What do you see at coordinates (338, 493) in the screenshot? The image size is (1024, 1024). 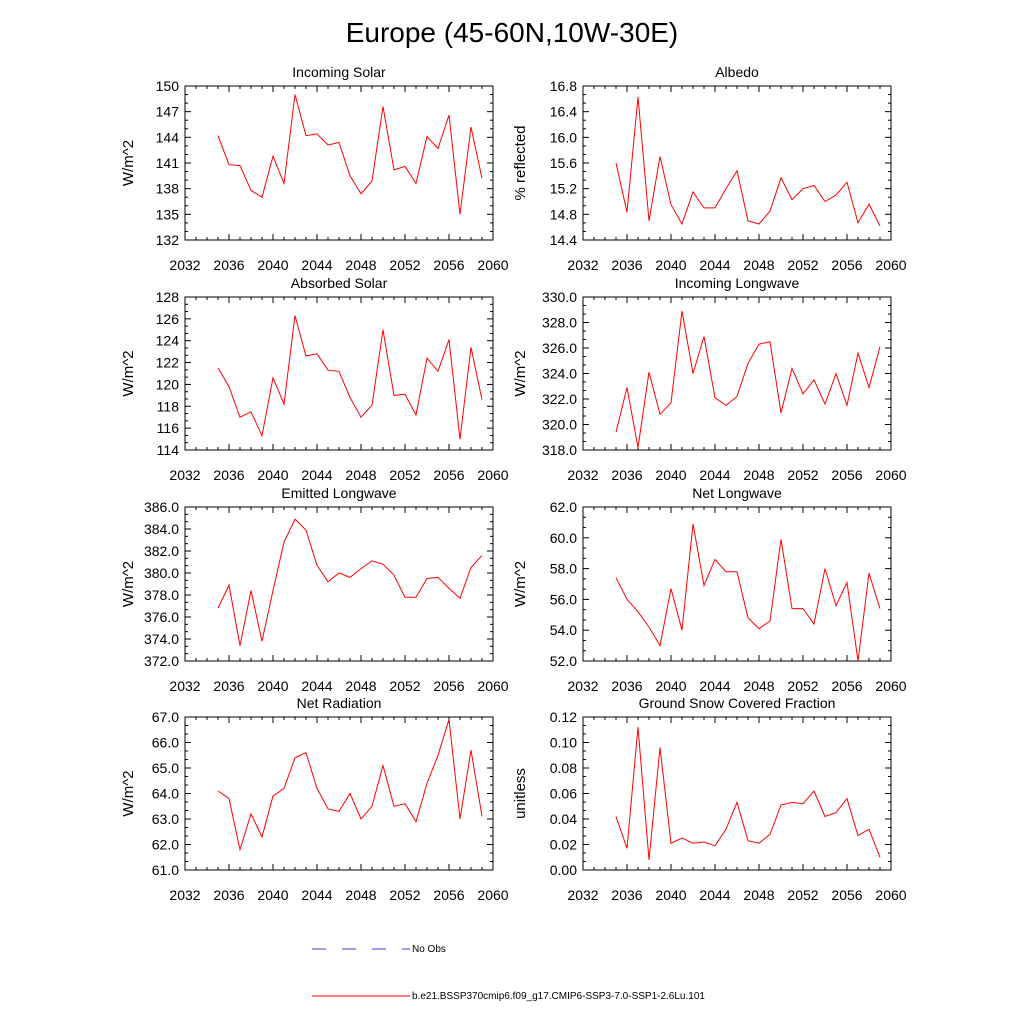 I see `panel-title: Emitted Longwave` at bounding box center [338, 493].